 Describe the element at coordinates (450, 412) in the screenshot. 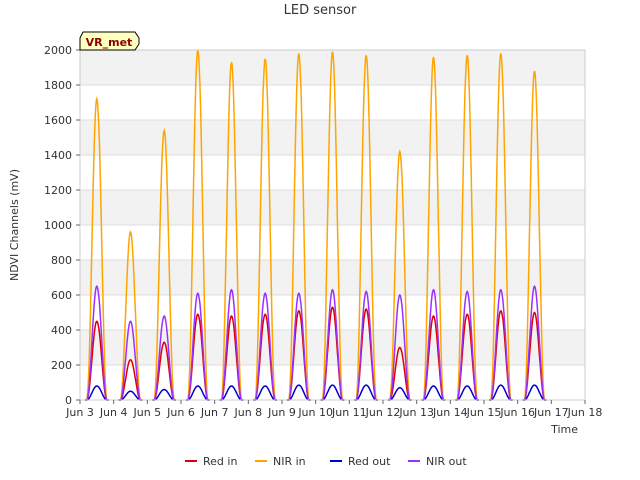

I see `x-tick-label: Jun 14` at that location.